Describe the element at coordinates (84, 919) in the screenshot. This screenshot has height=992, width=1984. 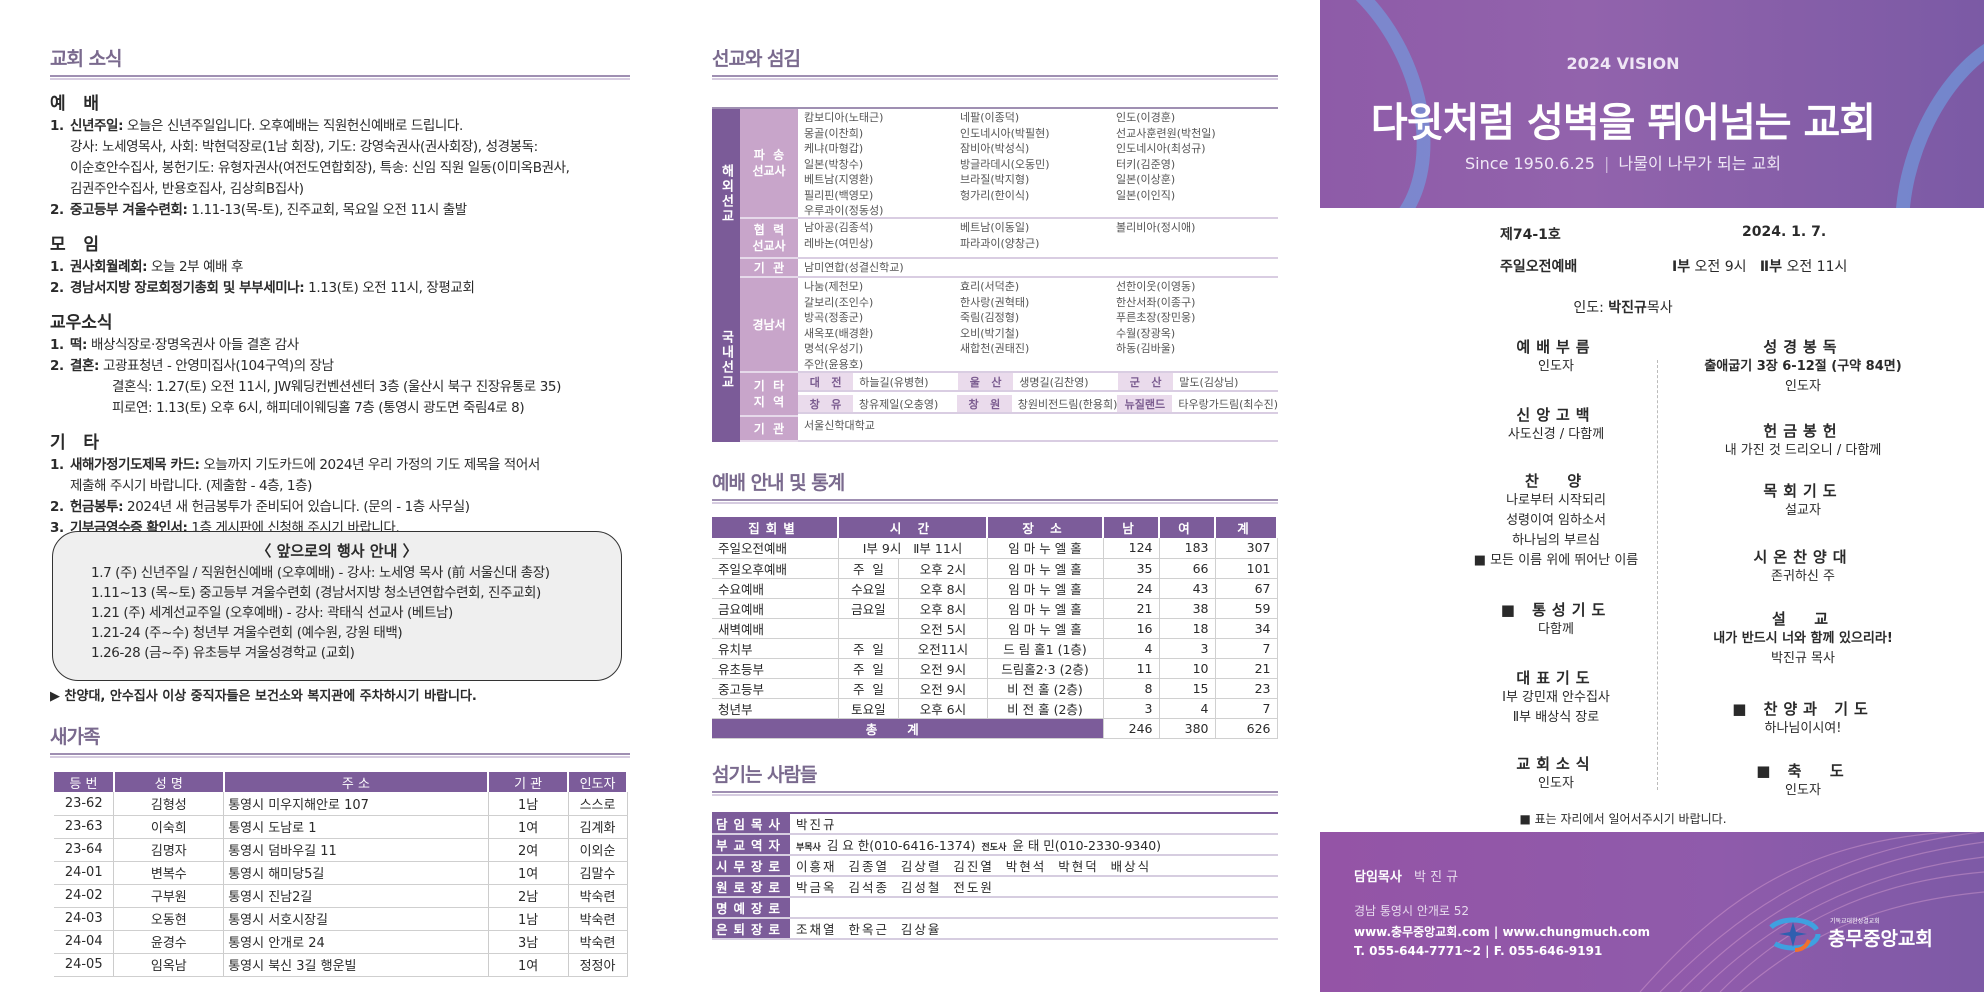
I see `reg-number: 24-03` at that location.